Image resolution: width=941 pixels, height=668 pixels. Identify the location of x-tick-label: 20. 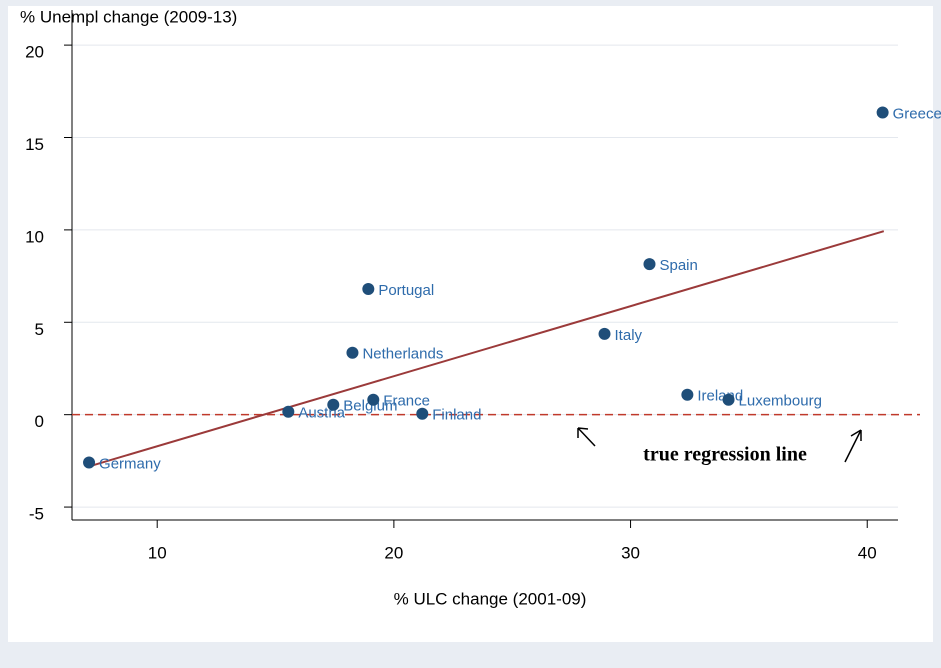
(393, 552).